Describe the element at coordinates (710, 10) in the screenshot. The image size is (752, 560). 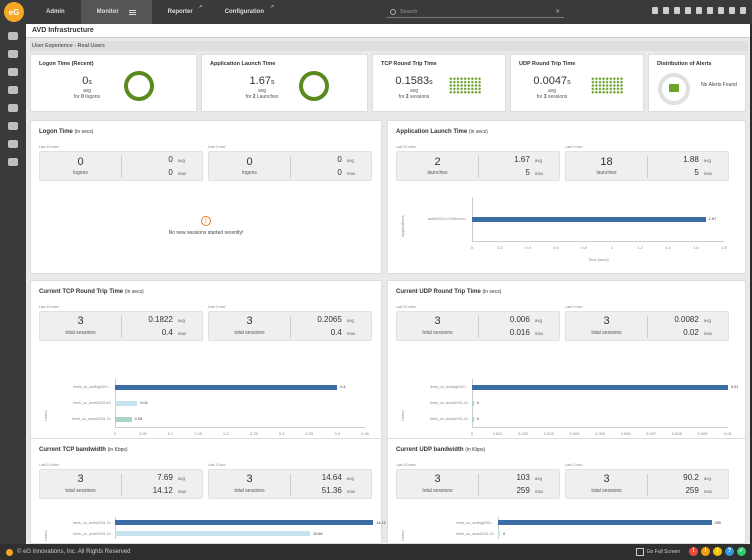
I see `mail-icon` at that location.